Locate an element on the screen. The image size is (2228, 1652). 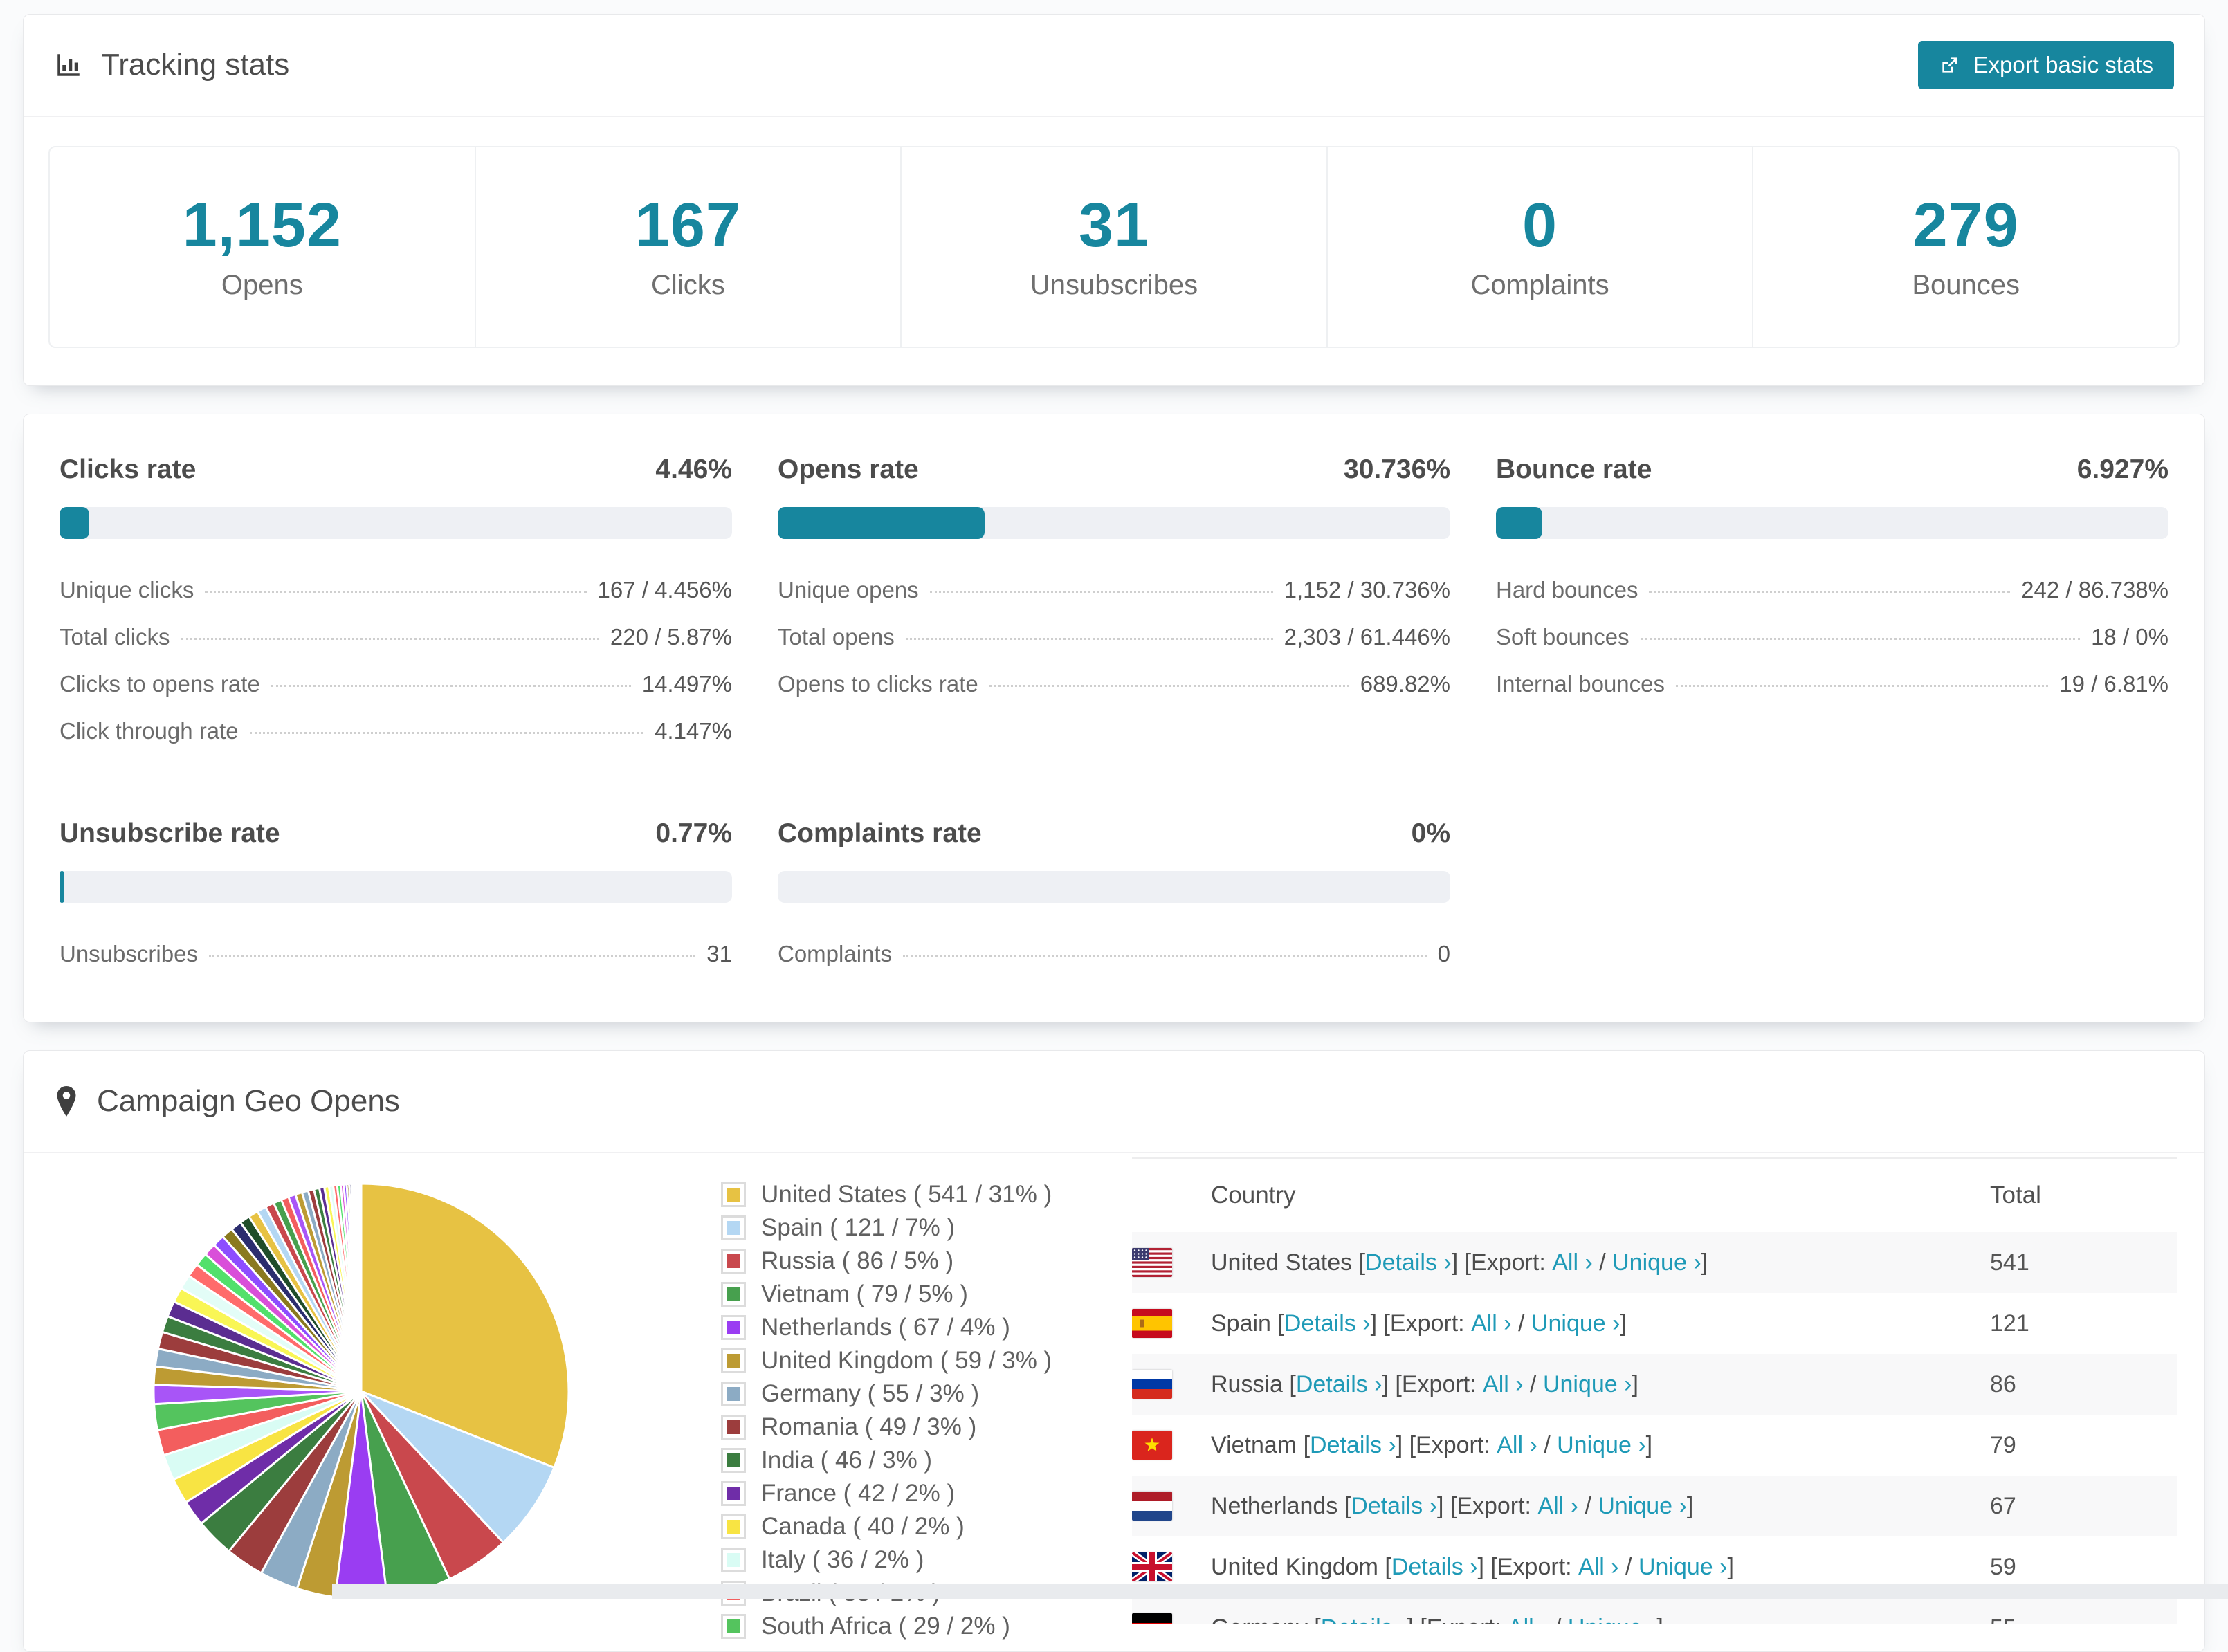
country-total: 79 is located at coordinates (2083, 1445).